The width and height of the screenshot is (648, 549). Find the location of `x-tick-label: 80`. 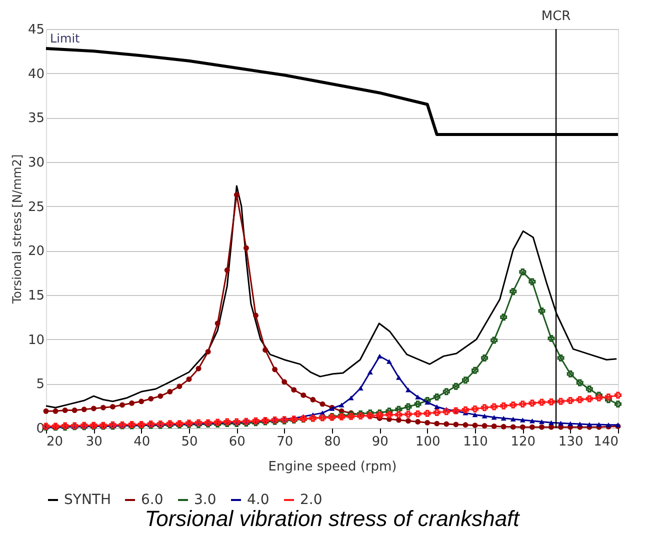

x-tick-label: 80 is located at coordinates (332, 442).